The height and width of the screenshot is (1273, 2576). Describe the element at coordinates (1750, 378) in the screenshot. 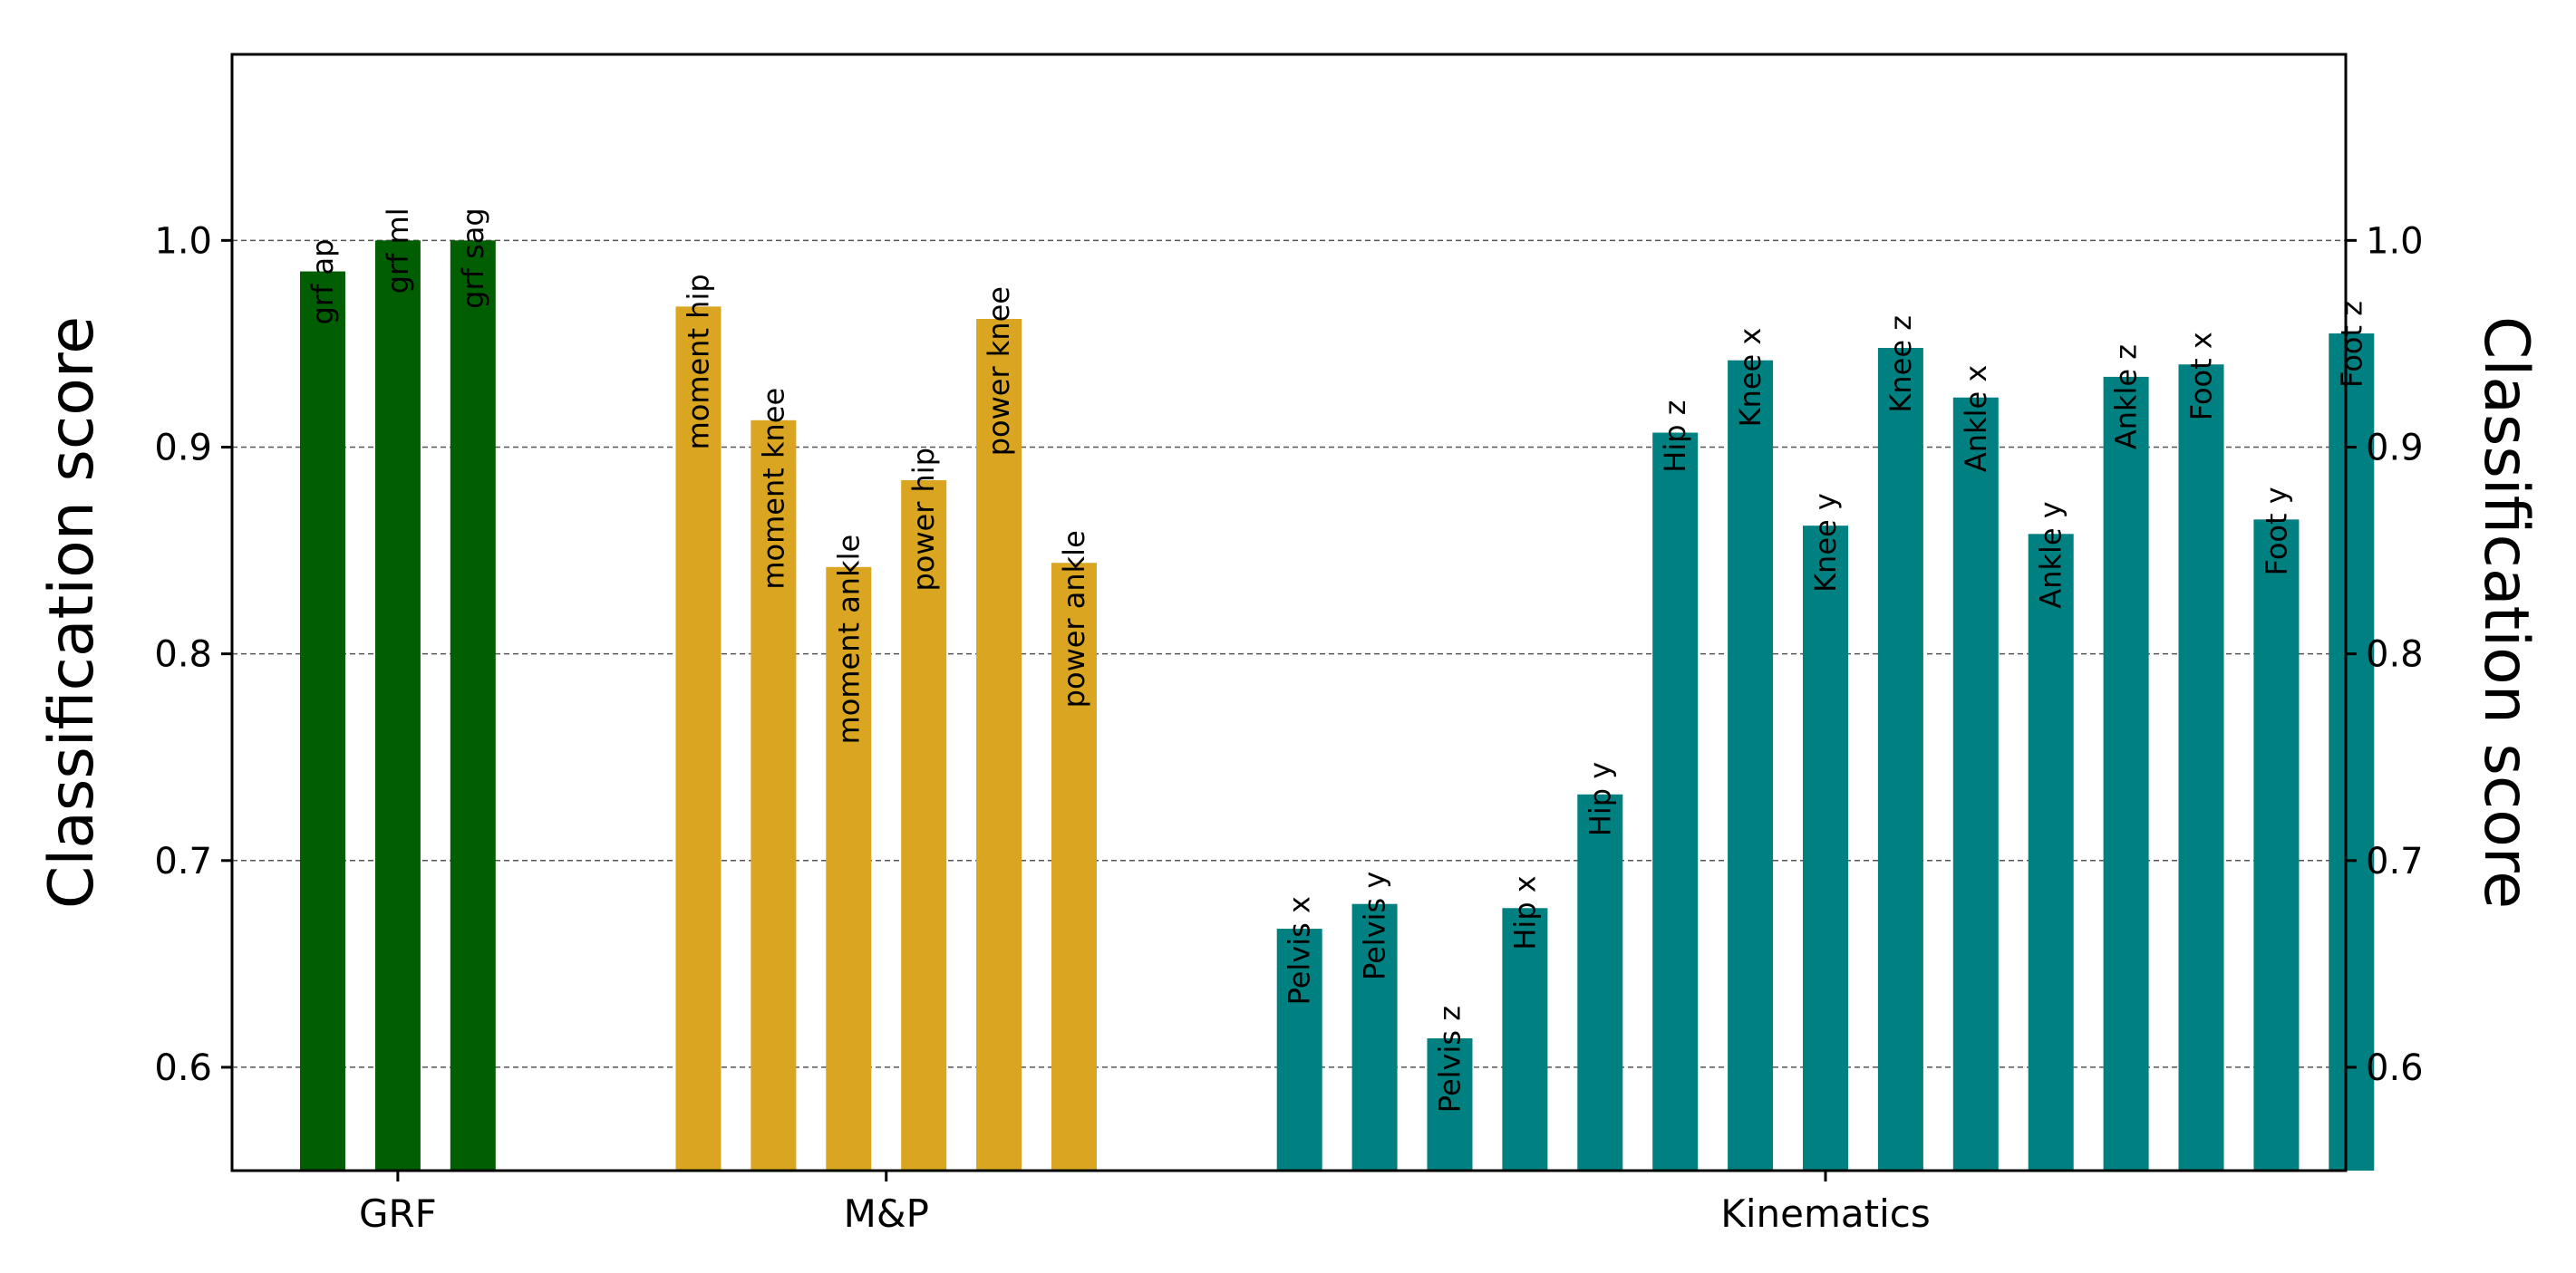

I see `bar-label: Knee x` at that location.